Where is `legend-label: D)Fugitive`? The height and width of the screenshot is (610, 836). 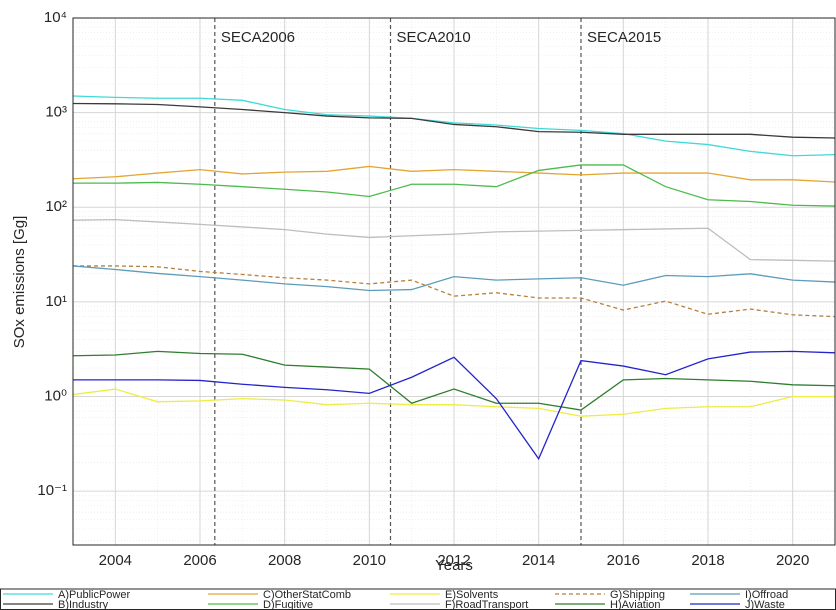
legend-label: D)Fugitive is located at coordinates (288, 604).